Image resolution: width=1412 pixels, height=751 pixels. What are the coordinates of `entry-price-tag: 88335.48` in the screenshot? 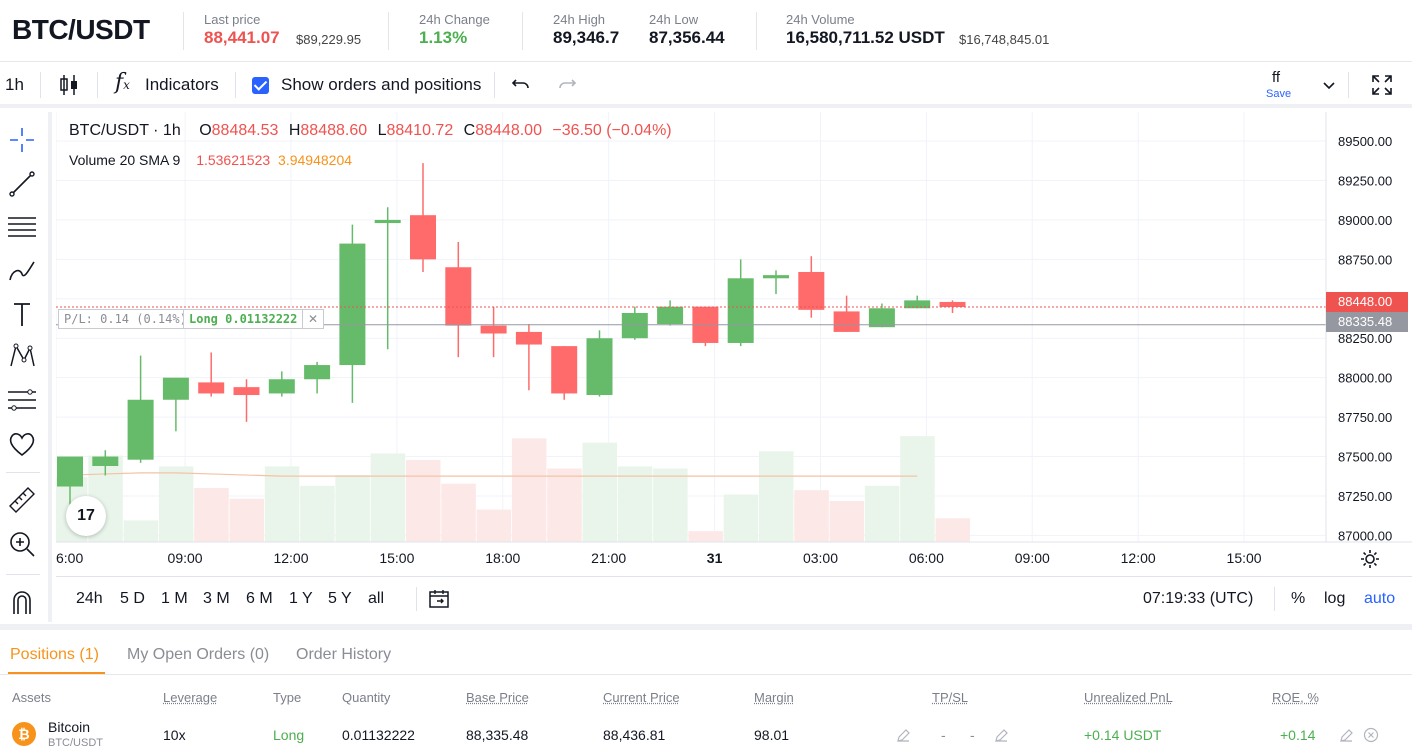 It's located at (1367, 322).